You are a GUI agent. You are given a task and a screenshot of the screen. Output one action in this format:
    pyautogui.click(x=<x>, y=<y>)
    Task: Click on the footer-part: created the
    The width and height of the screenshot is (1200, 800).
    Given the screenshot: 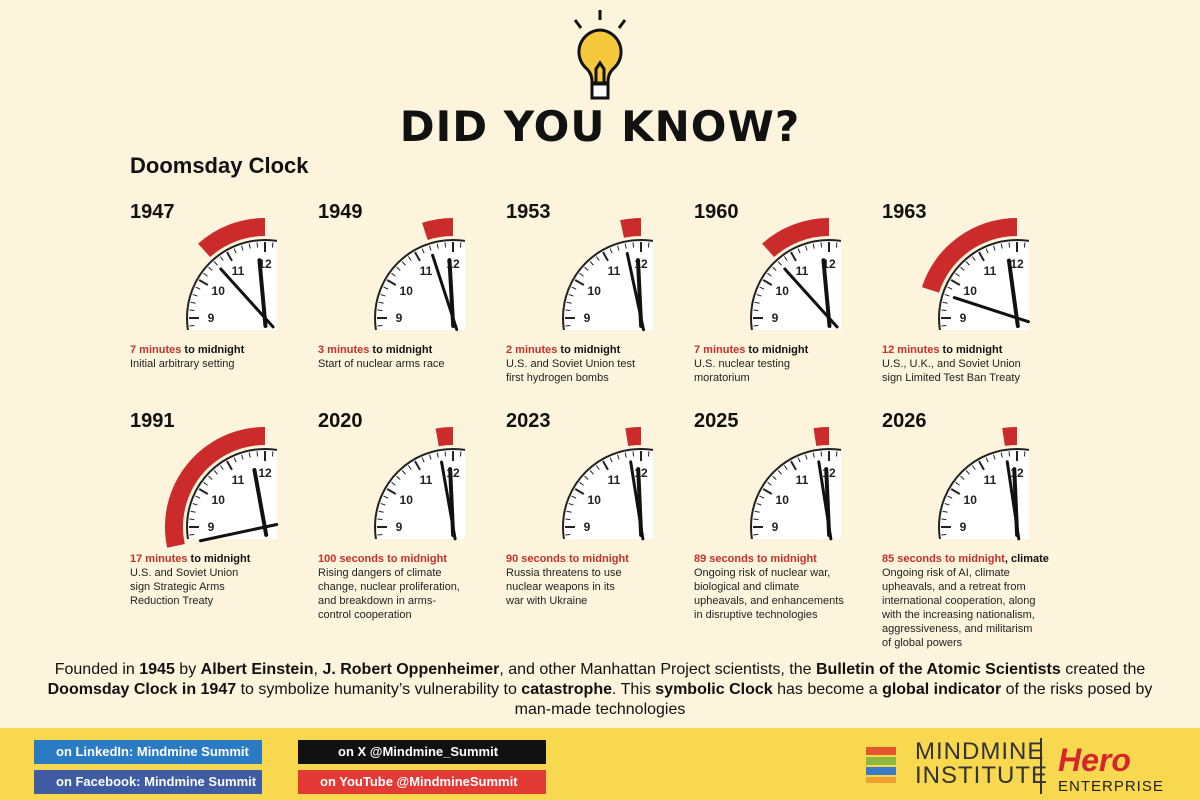 What is the action you would take?
    pyautogui.click(x=1103, y=669)
    